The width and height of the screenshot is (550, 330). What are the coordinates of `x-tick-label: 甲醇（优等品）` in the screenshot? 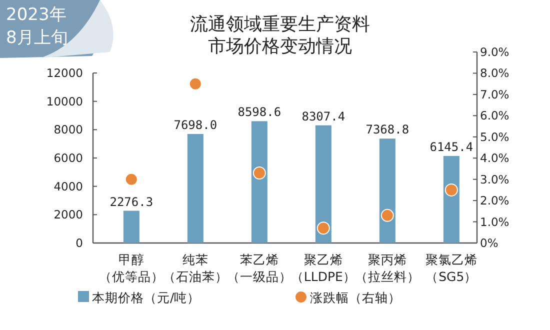 It's located at (131, 268).